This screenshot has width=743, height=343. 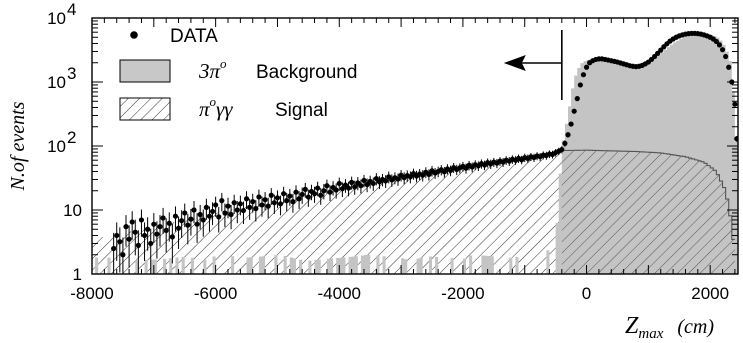 What do you see at coordinates (339, 293) in the screenshot?
I see `x-tick-label: -4000` at bounding box center [339, 293].